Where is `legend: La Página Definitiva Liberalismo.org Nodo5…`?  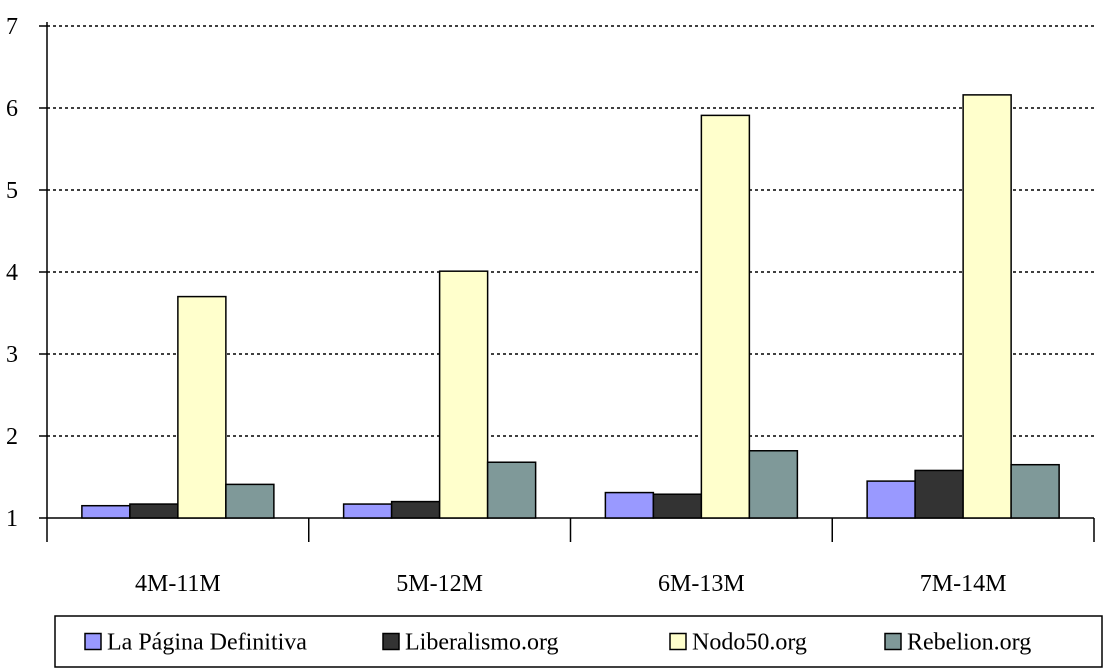 legend: La Página Definitiva Liberalismo.org Nodo5… is located at coordinates (578, 641).